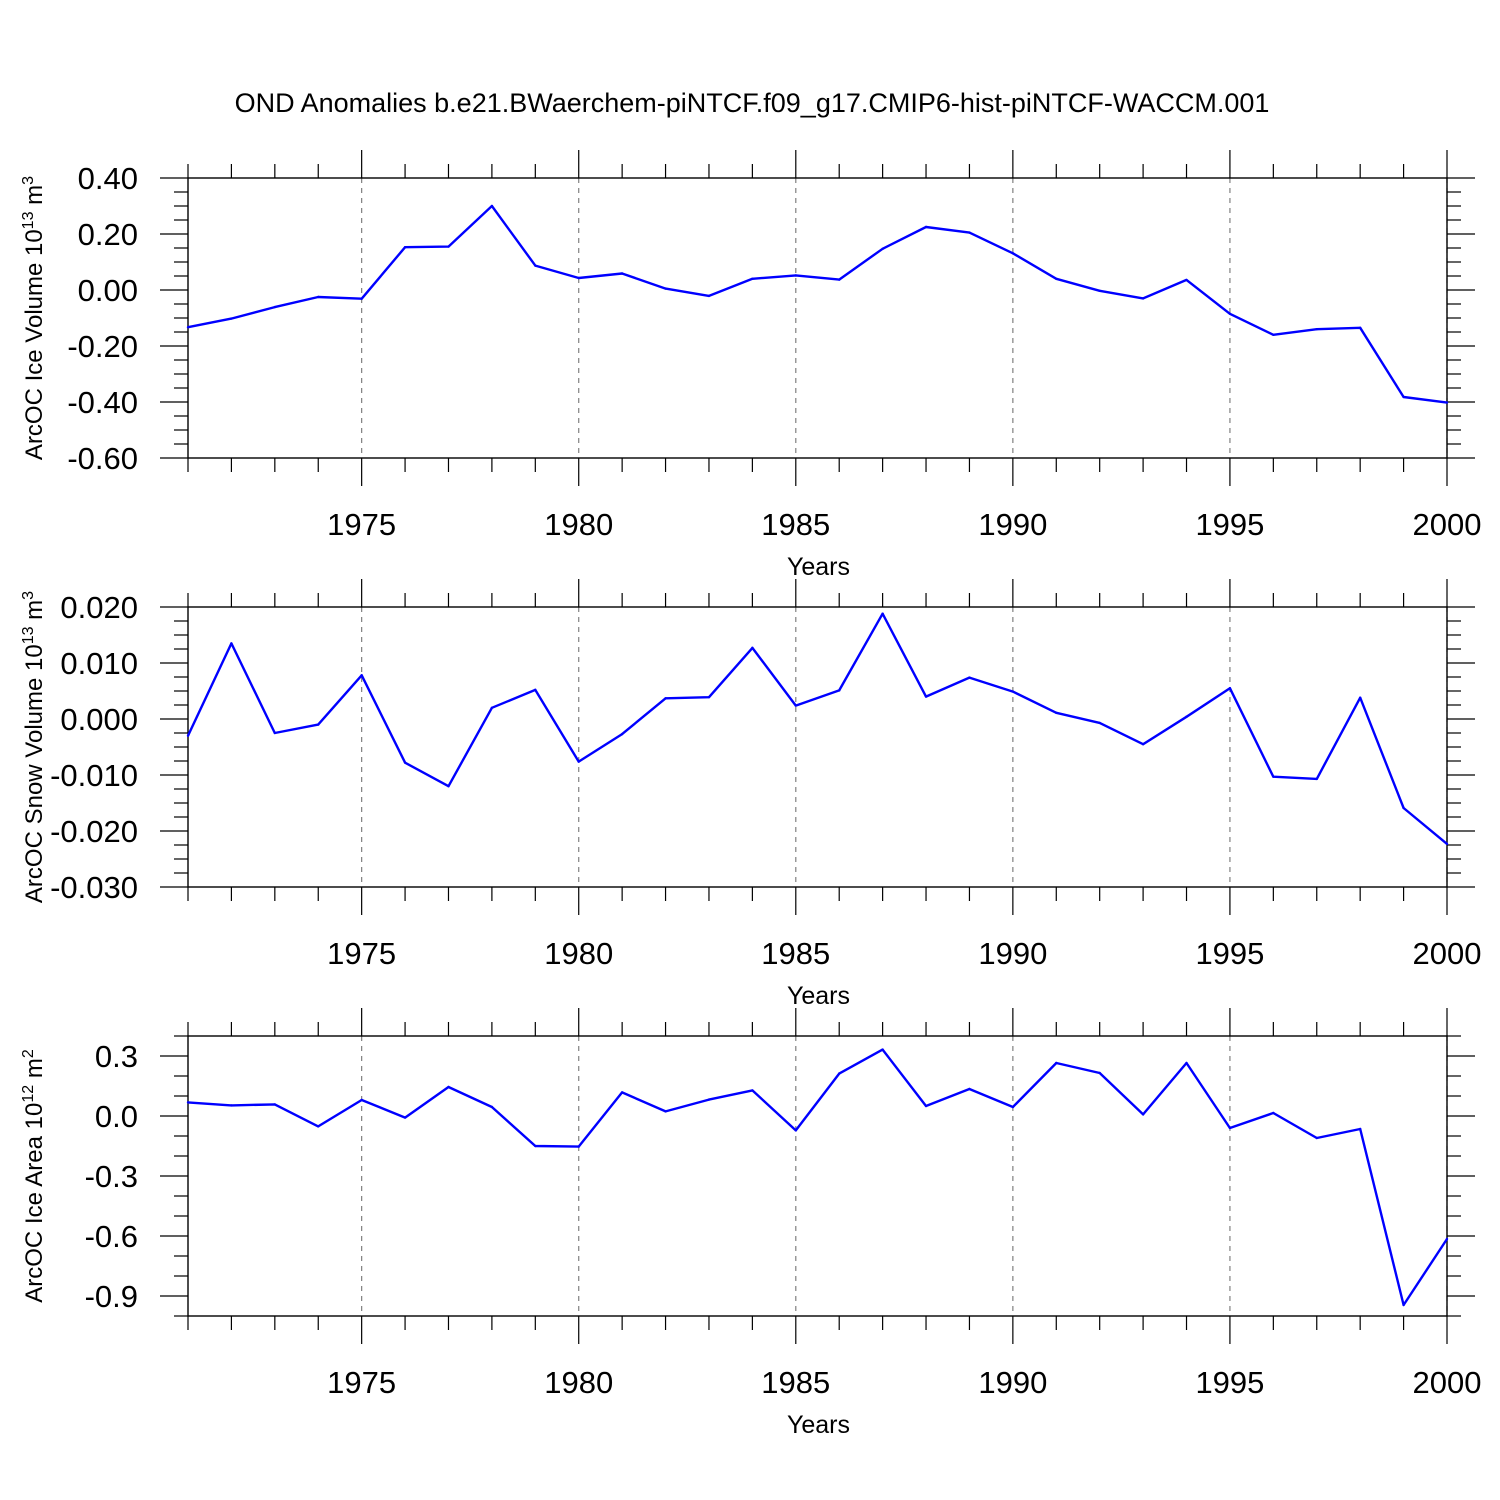 Image resolution: width=1500 pixels, height=1500 pixels. I want to click on y-tick-label: -0.60, so click(102, 458).